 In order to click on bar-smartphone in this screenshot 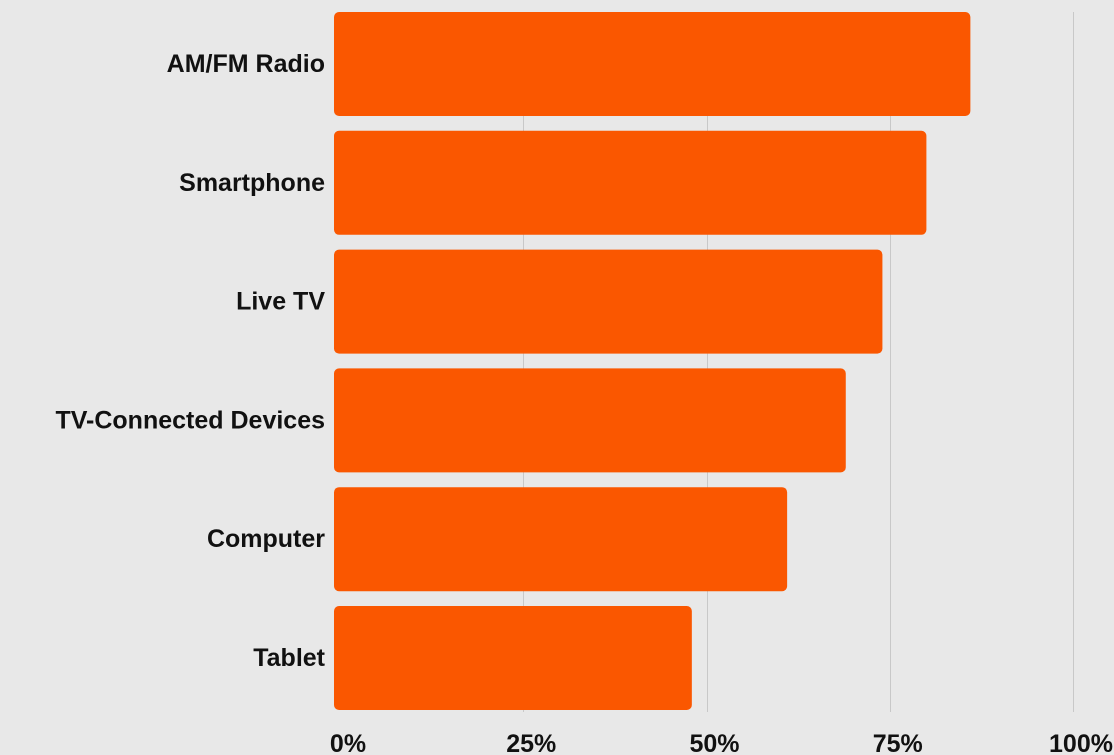, I will do `click(630, 182)`.